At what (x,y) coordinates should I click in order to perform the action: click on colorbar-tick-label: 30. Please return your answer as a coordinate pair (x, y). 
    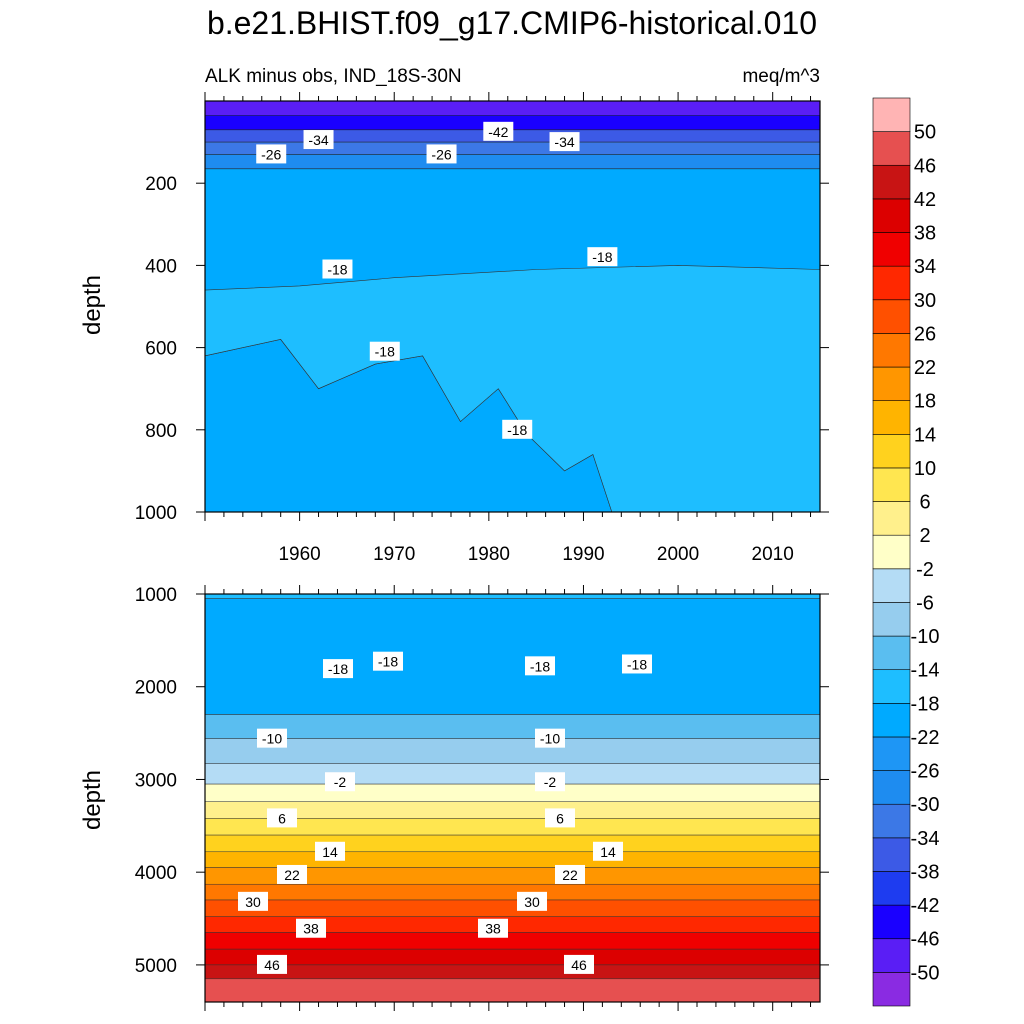
    Looking at the image, I should click on (925, 301).